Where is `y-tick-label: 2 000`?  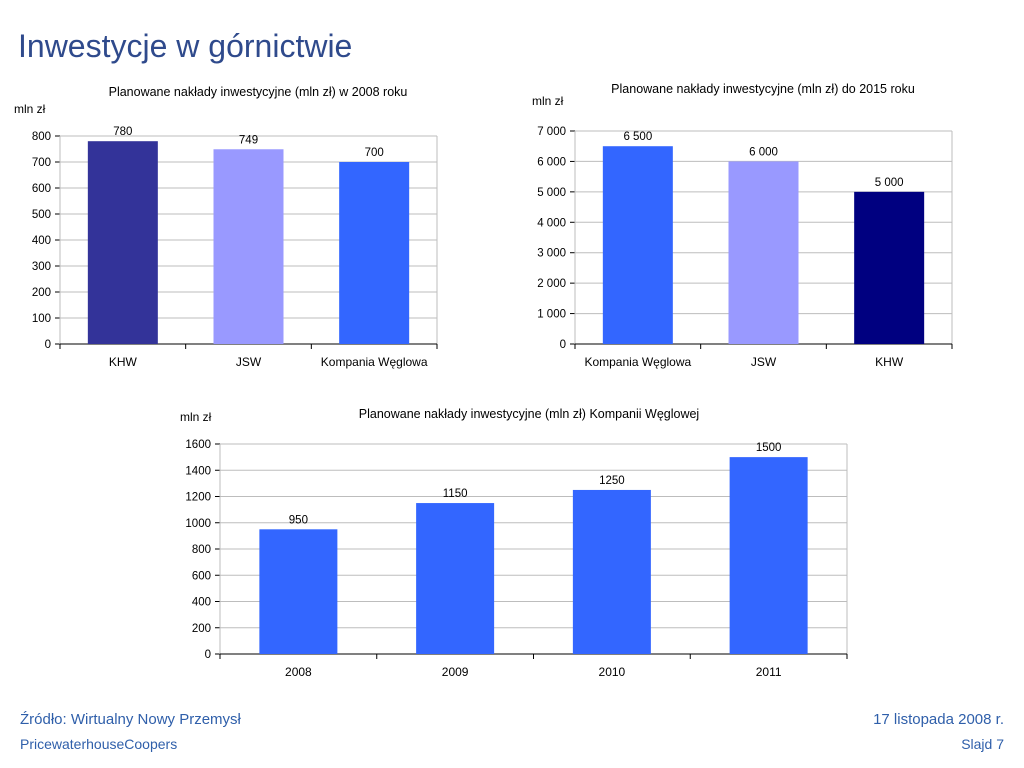
y-tick-label: 2 000 is located at coordinates (551, 284).